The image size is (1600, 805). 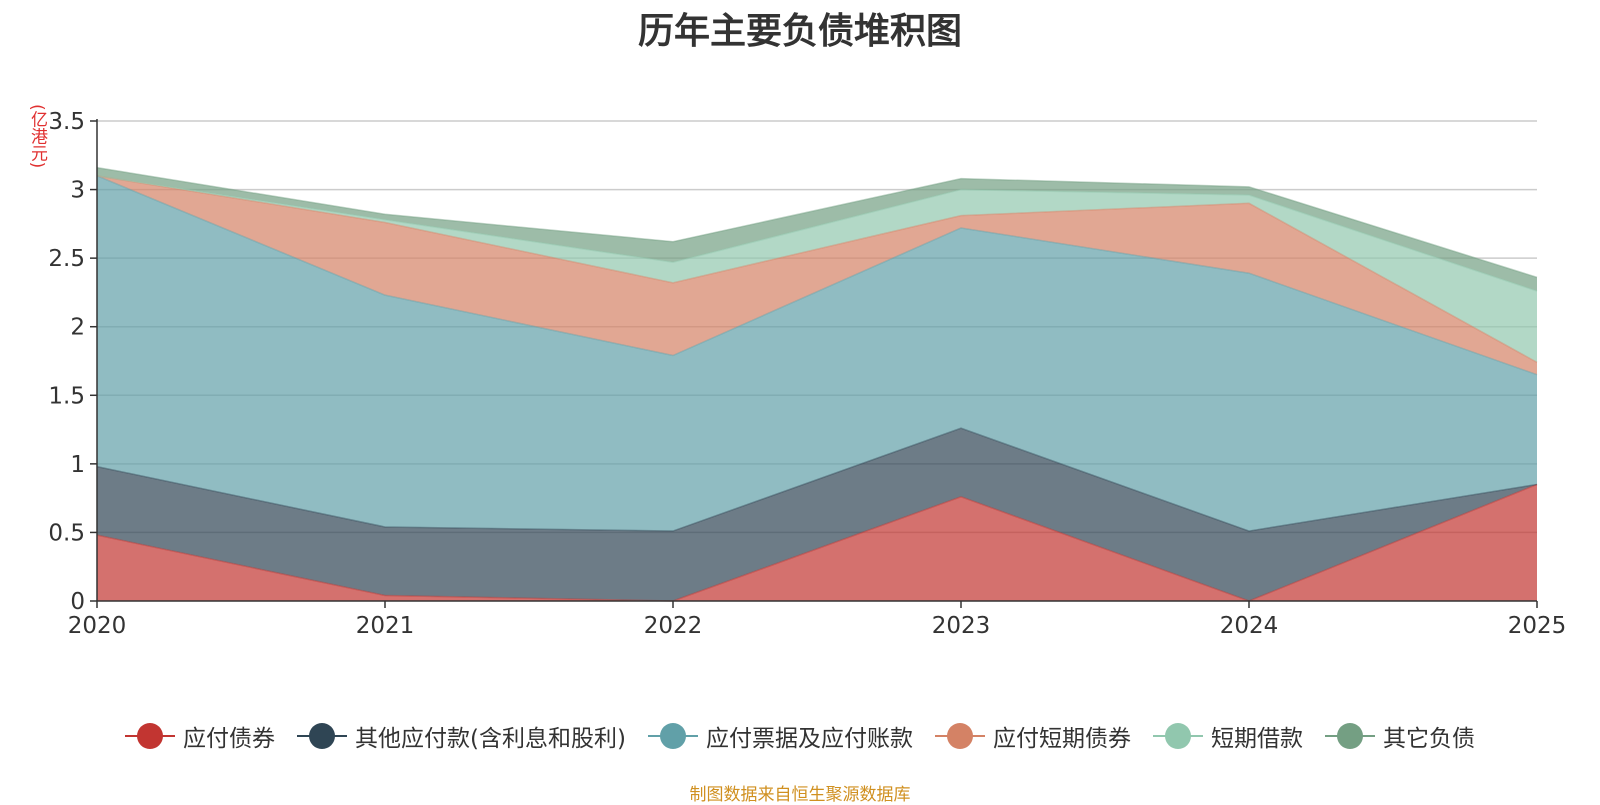 I want to click on x-tick-label: 2022, so click(x=673, y=626).